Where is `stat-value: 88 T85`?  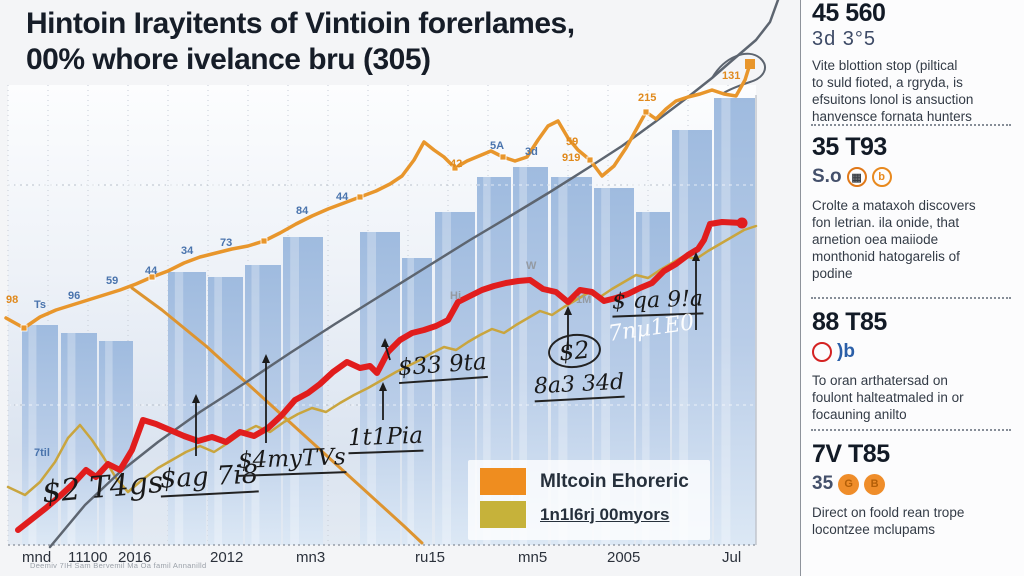 stat-value: 88 T85 is located at coordinates (849, 322).